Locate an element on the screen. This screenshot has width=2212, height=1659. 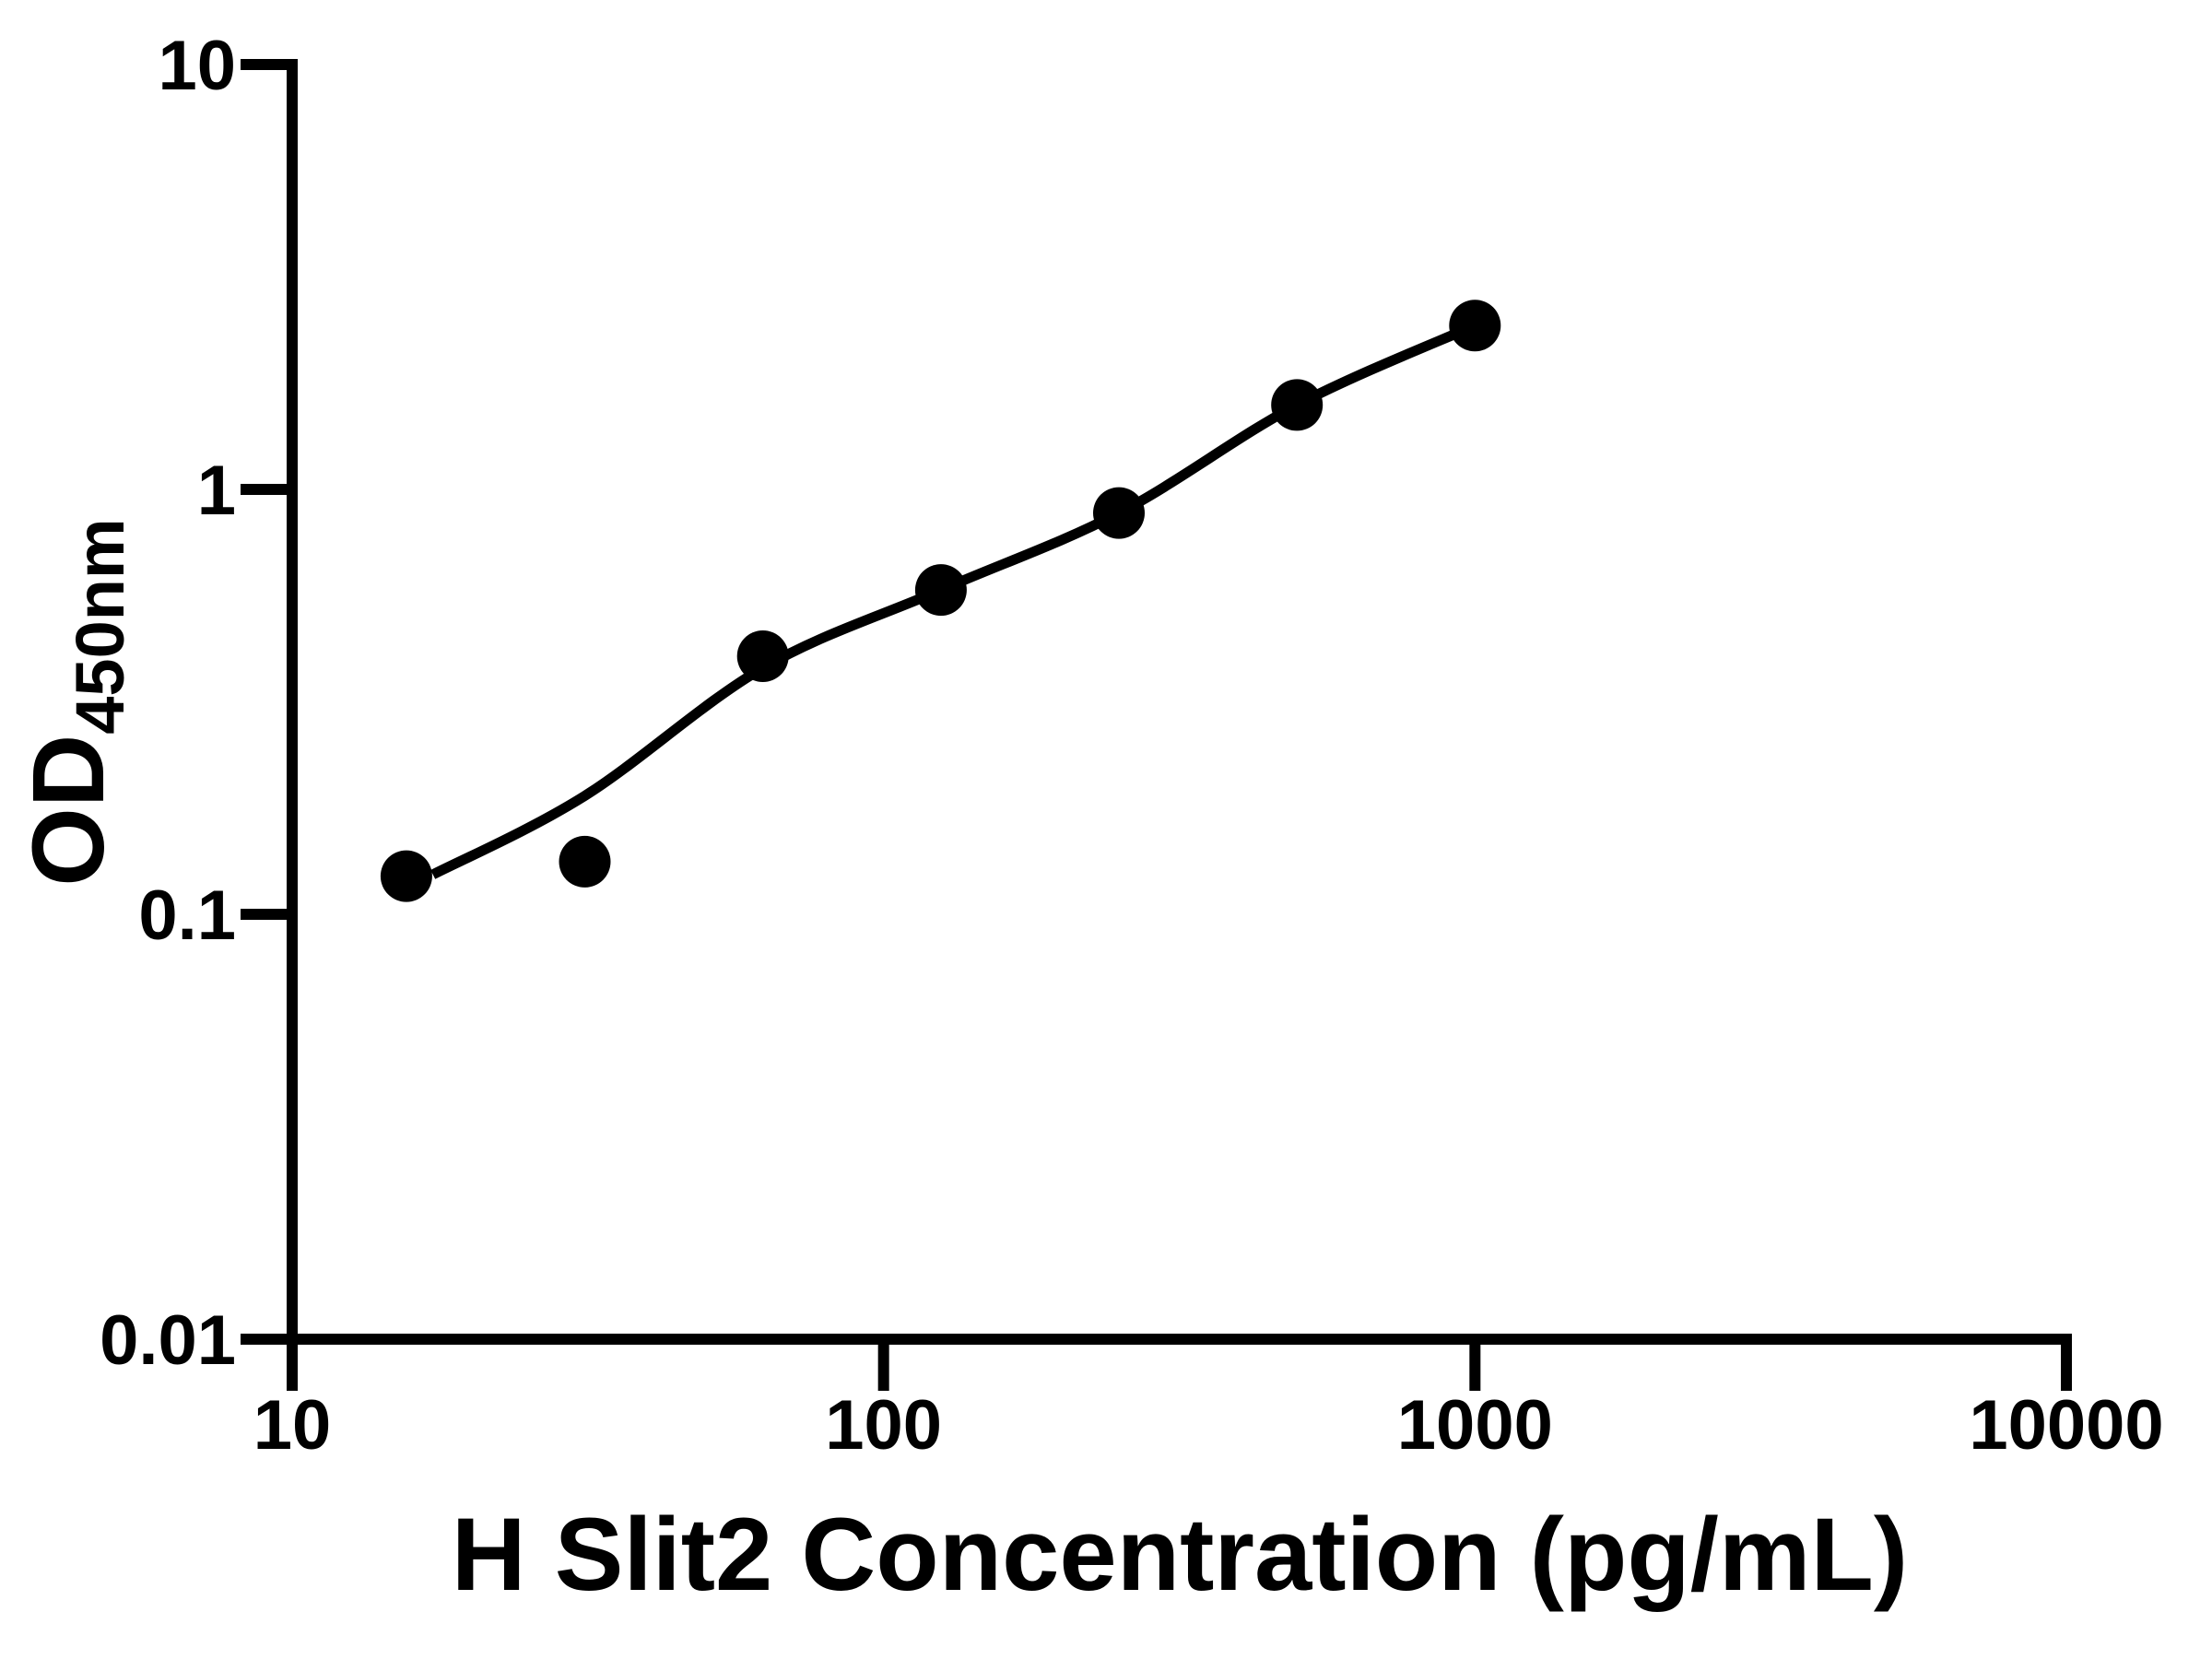
x-tick-label: 100 is located at coordinates (883, 1425).